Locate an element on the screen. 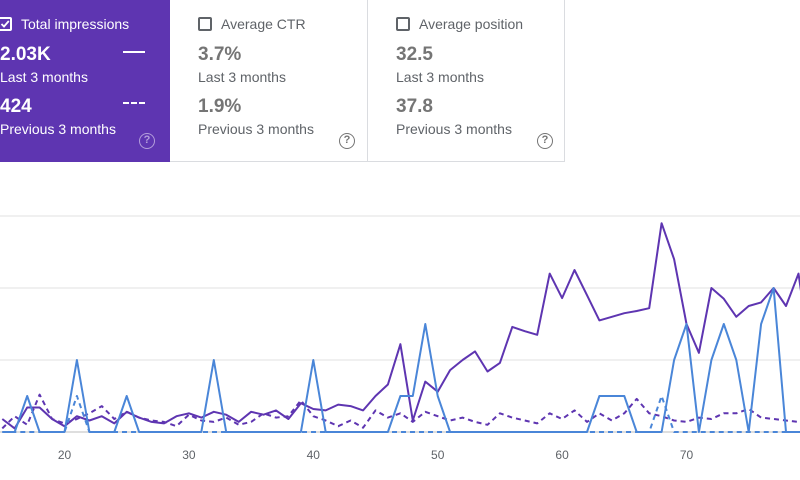  current-stat: 32.5 Last 3 months is located at coordinates (440, 65).